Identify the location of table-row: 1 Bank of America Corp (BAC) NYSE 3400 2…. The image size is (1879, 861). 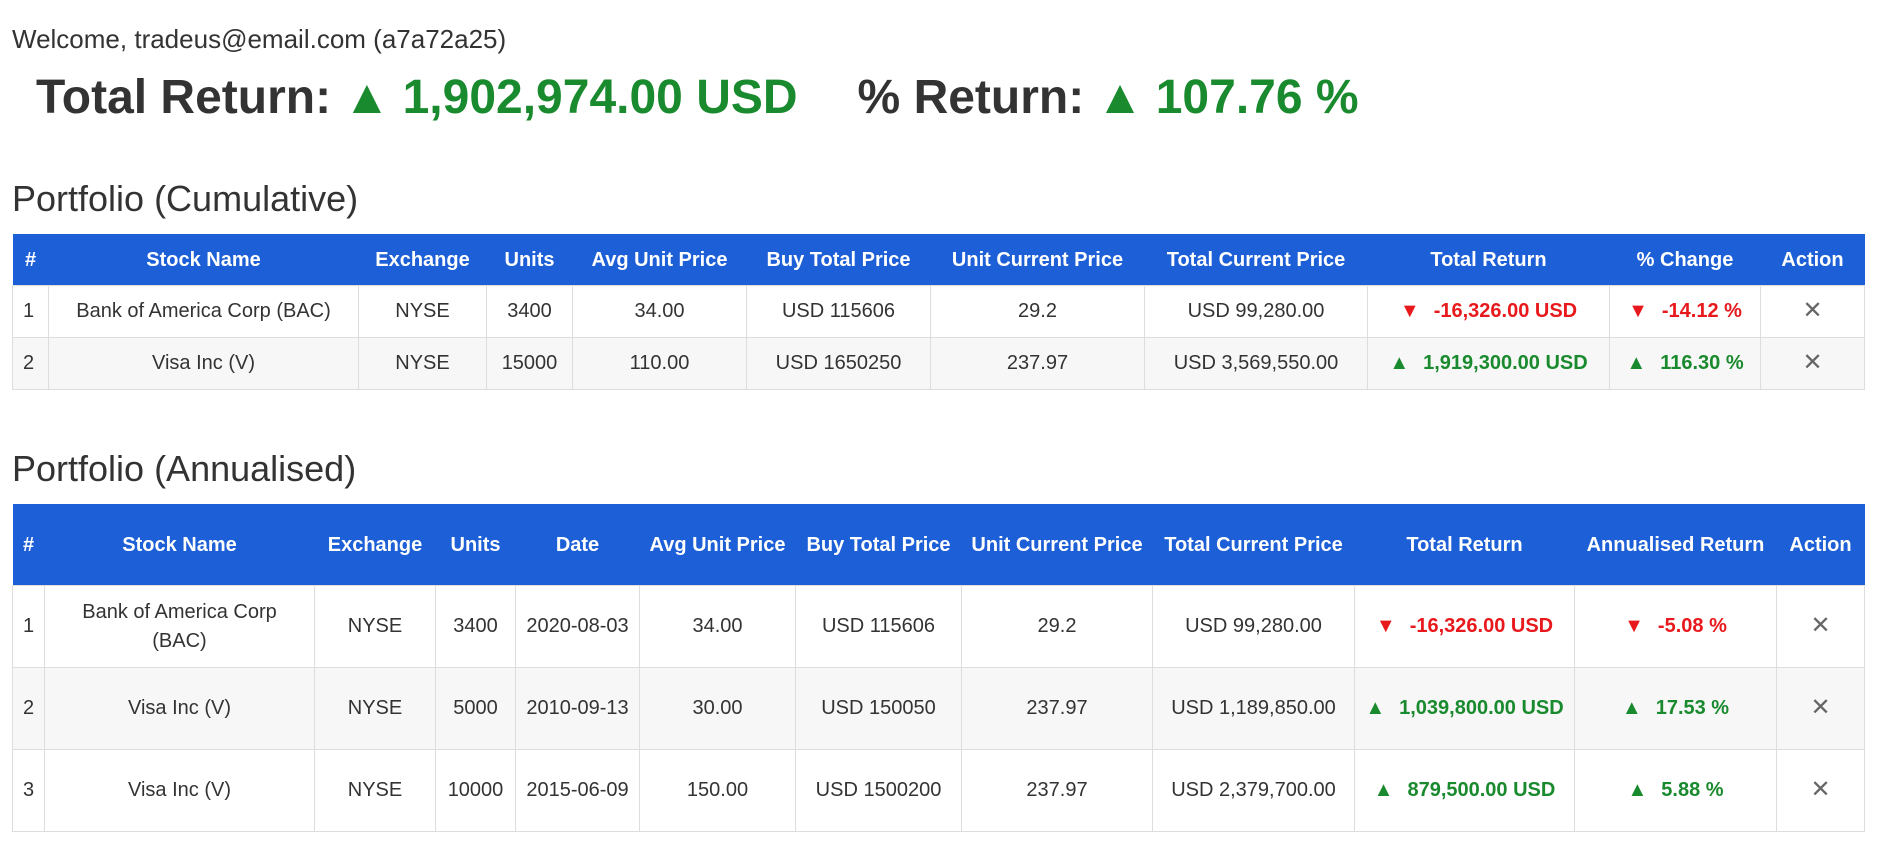
(938, 626).